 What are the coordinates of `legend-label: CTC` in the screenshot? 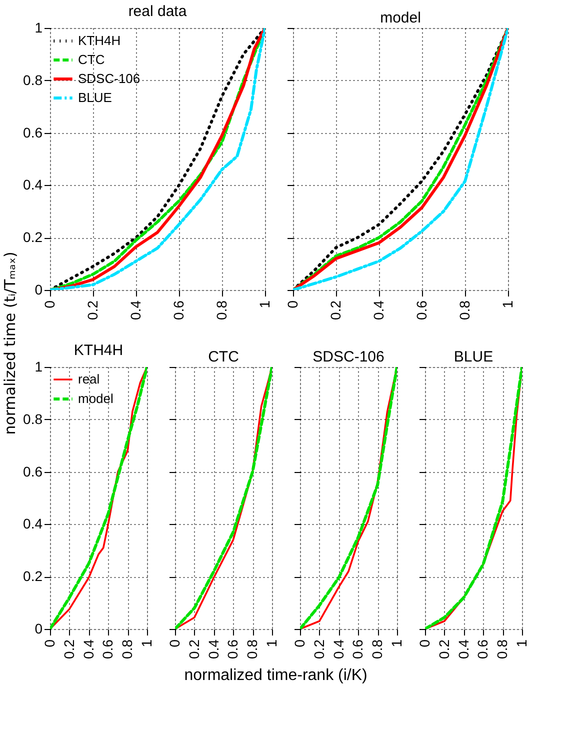 It's located at (91, 59).